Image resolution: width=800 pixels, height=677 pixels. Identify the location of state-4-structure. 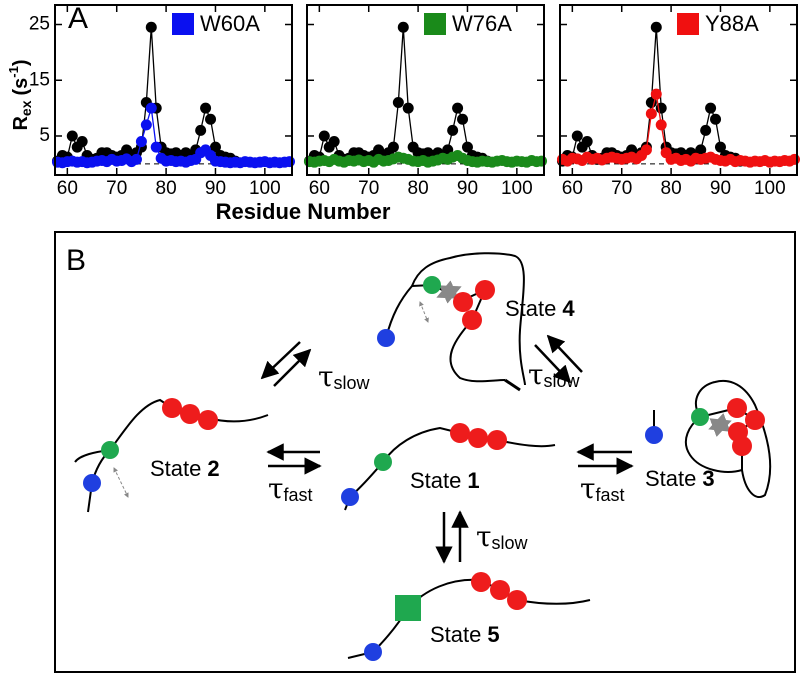
(455, 322).